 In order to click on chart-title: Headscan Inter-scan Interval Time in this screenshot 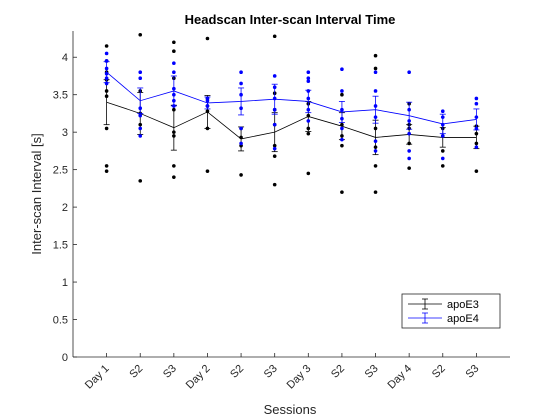, I will do `click(290, 19)`.